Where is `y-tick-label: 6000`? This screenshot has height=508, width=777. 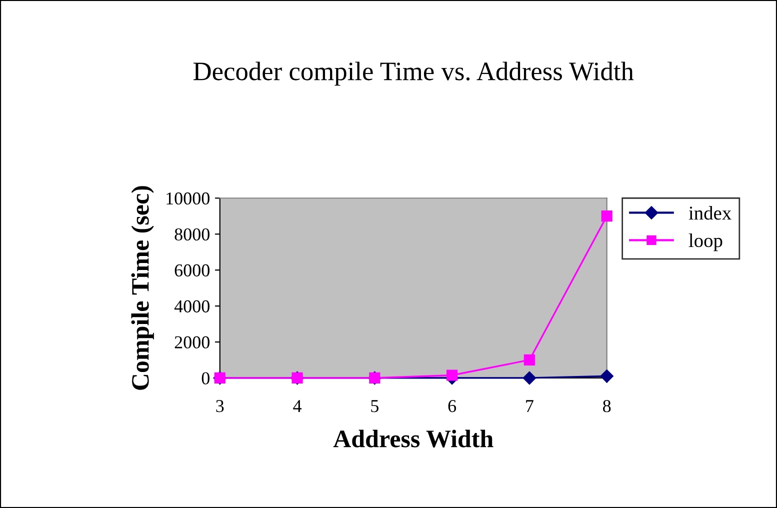
y-tick-label: 6000 is located at coordinates (192, 270).